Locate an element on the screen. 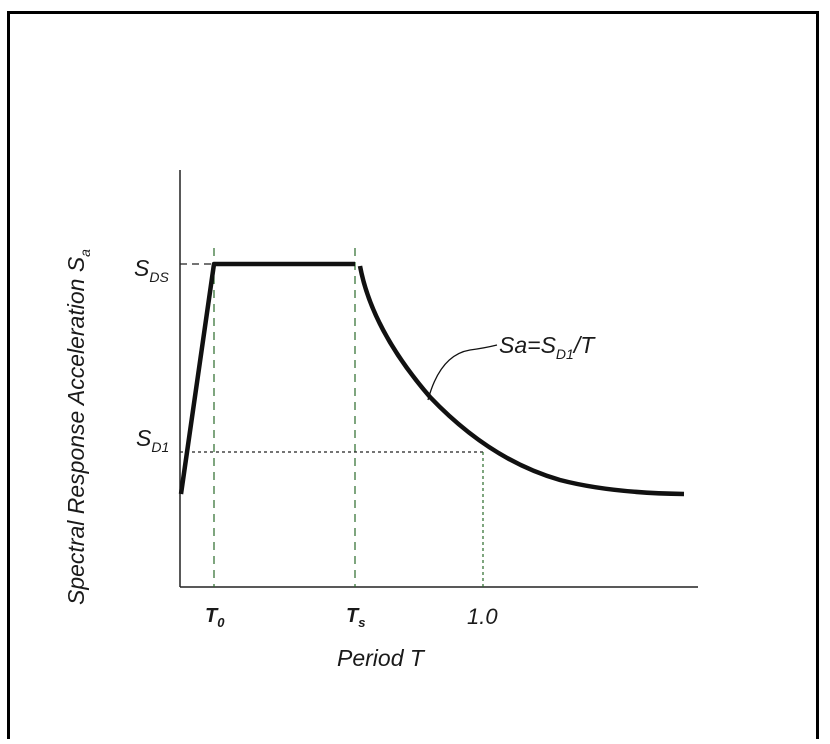 The height and width of the screenshot is (744, 830). y-tick-sd1: SD1 is located at coordinates (152, 440).